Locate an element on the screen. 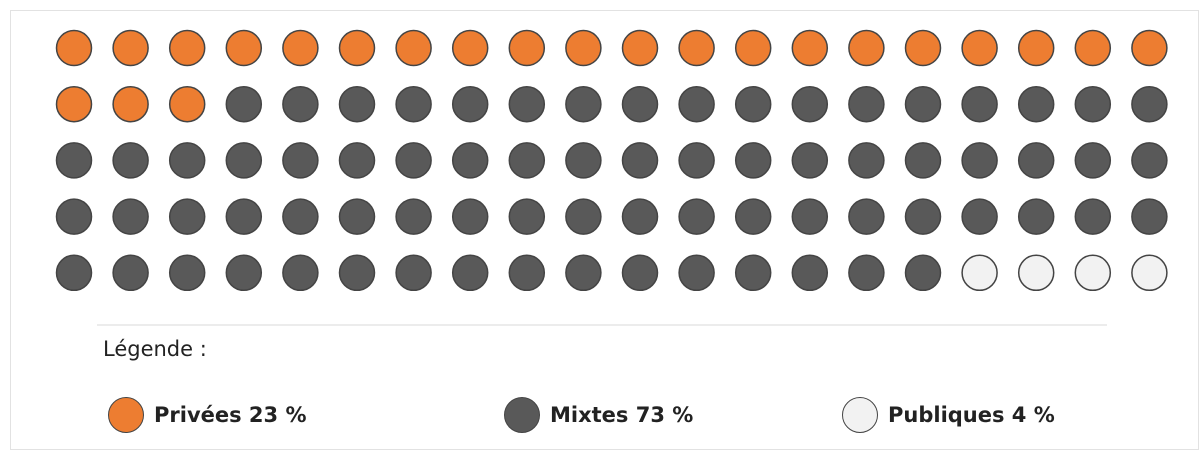 Image resolution: width=1202 pixels, height=450 pixels. legend-swatch-mixtes is located at coordinates (522, 415).